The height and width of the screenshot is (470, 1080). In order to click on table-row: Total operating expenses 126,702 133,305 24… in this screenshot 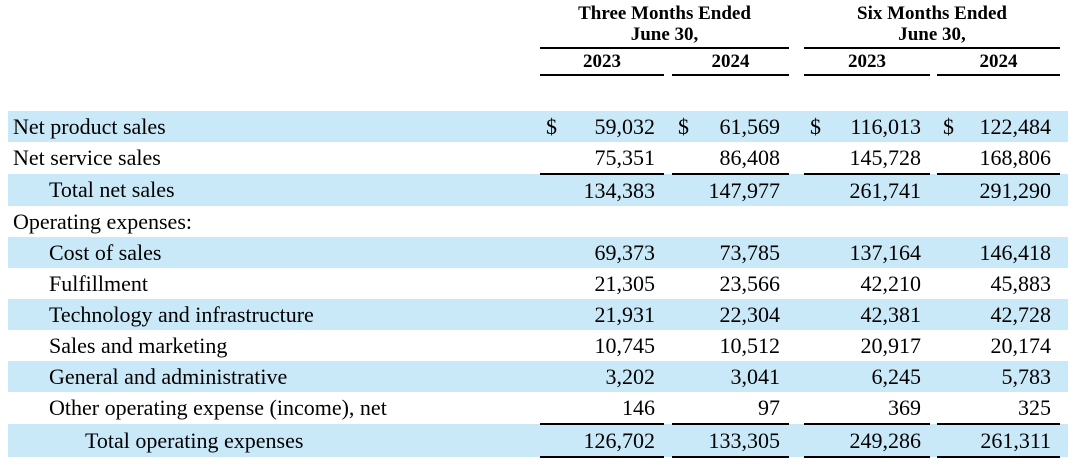, I will do `click(538, 441)`.